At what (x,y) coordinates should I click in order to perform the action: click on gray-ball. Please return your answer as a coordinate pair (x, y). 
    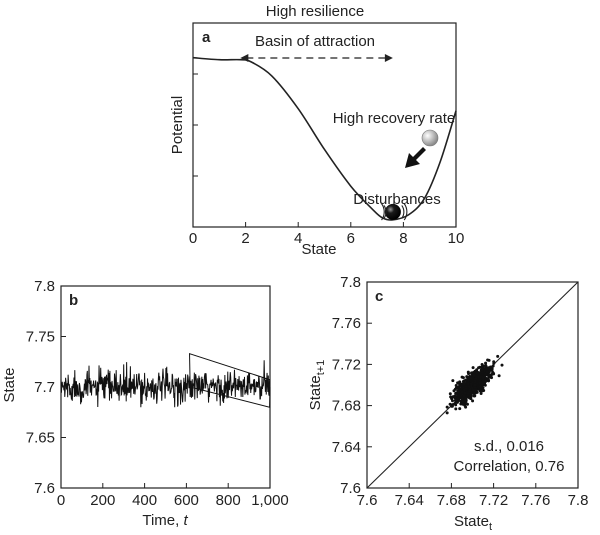
    Looking at the image, I should click on (430, 138).